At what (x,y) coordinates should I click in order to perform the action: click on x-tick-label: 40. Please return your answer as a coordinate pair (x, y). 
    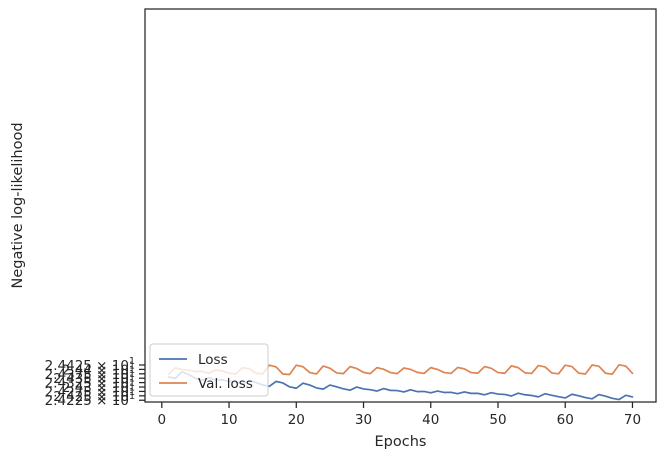
    Looking at the image, I should click on (430, 420).